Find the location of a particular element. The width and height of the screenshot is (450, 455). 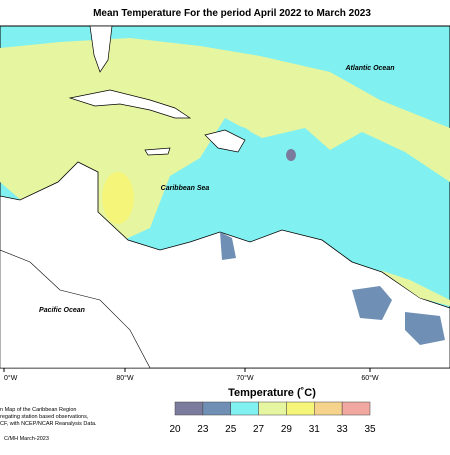

longitude-label: 70°W is located at coordinates (245, 378).